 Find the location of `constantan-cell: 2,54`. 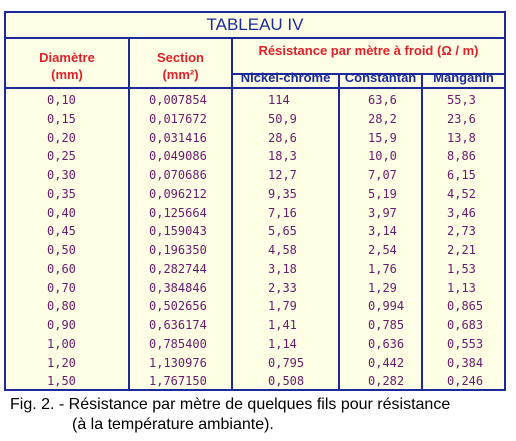

constantan-cell: 2,54 is located at coordinates (382, 250).